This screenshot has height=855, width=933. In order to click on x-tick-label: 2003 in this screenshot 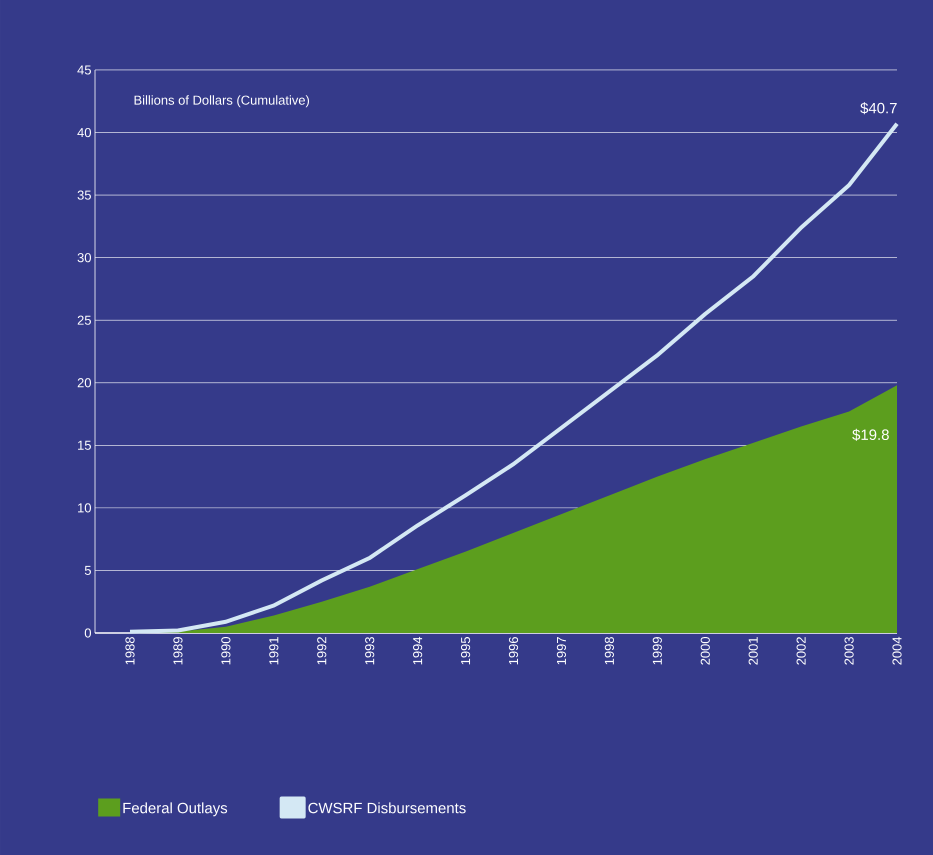, I will do `click(849, 651)`.